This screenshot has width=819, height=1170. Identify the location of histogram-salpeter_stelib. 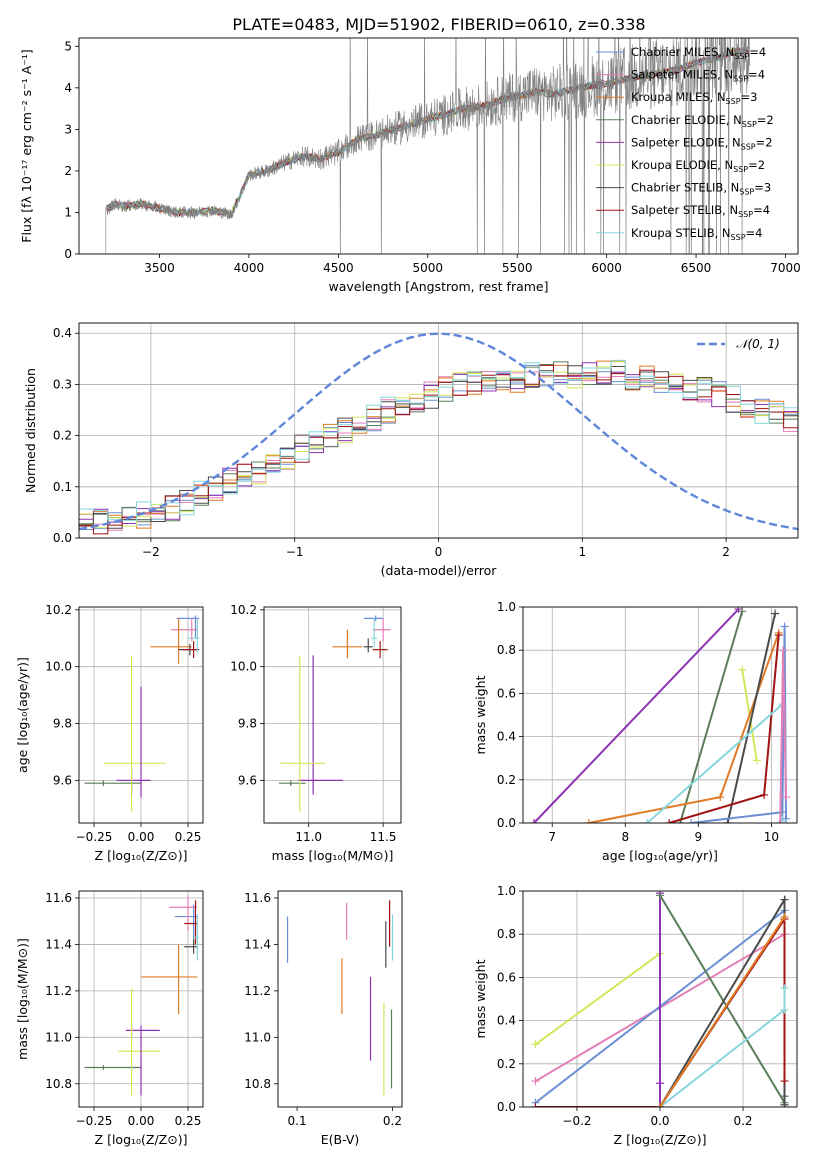
(438, 449).